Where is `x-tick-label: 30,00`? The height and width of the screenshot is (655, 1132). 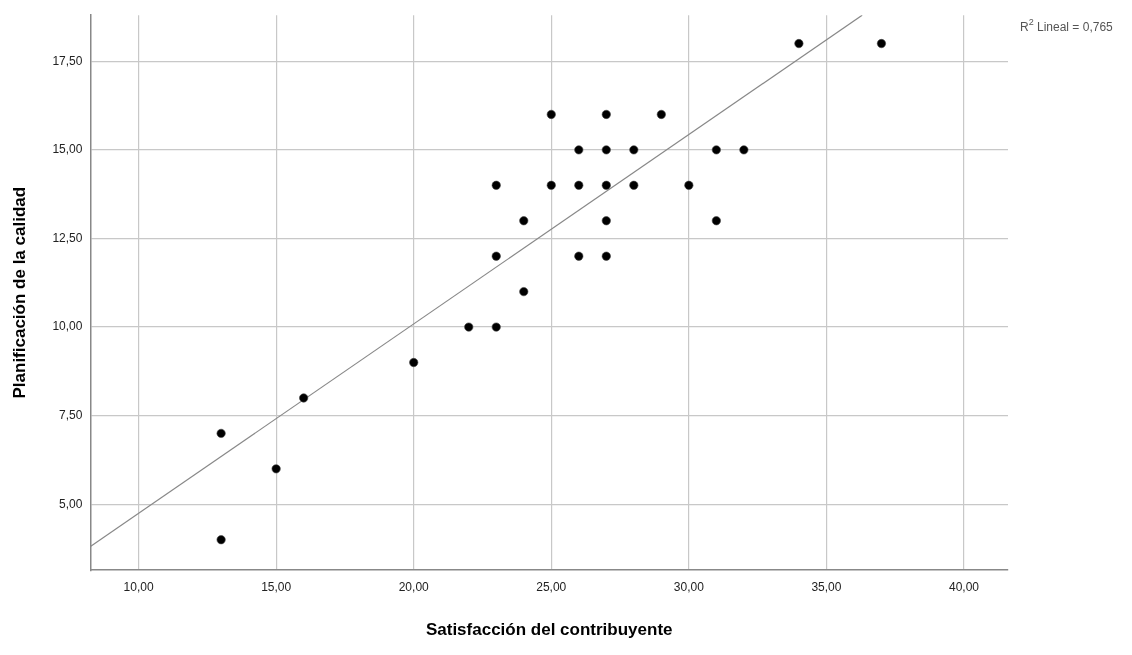
x-tick-label: 30,00 is located at coordinates (689, 586).